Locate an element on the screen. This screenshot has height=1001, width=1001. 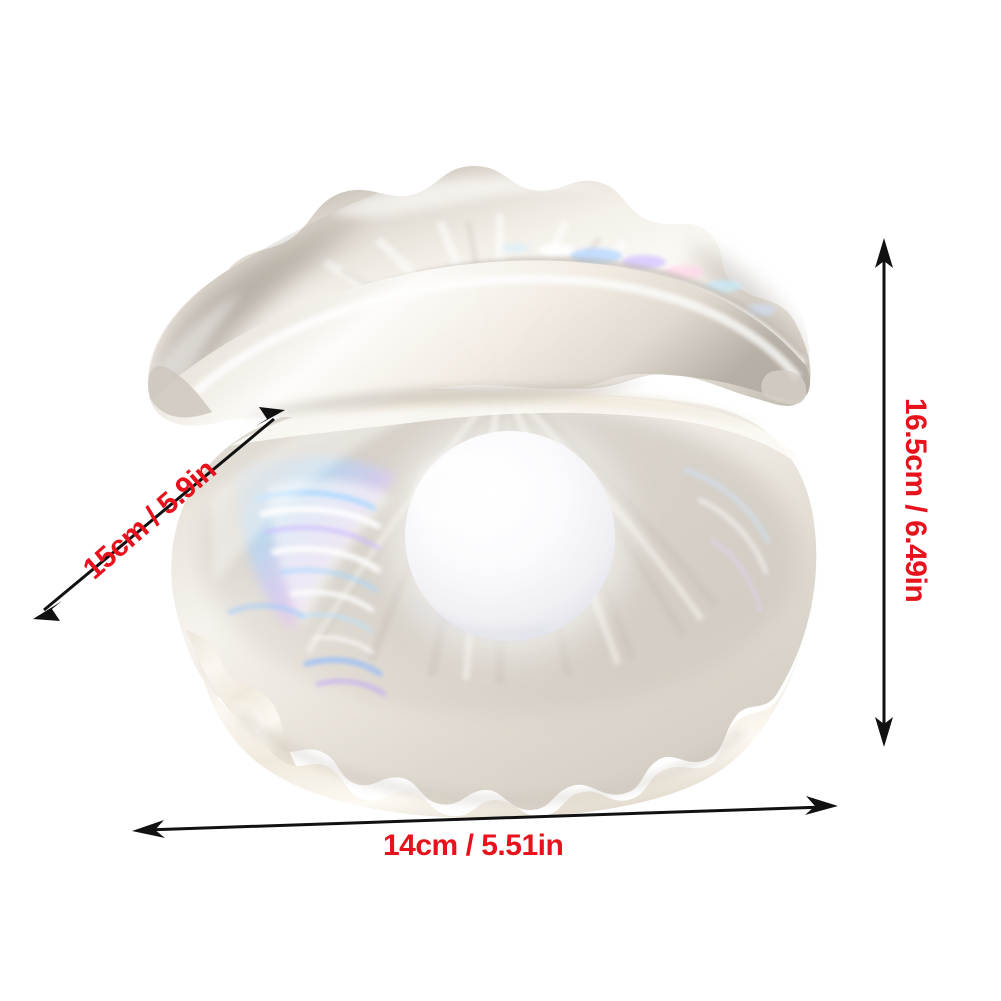
height-dimension-label: 16.5cm / 6.49in is located at coordinates (915, 500).